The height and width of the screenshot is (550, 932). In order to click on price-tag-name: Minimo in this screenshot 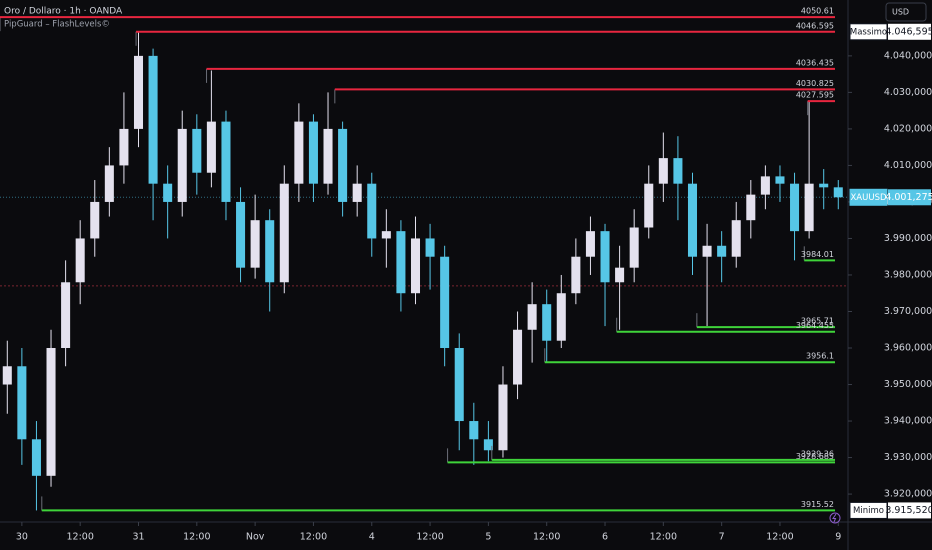, I will do `click(868, 511)`.